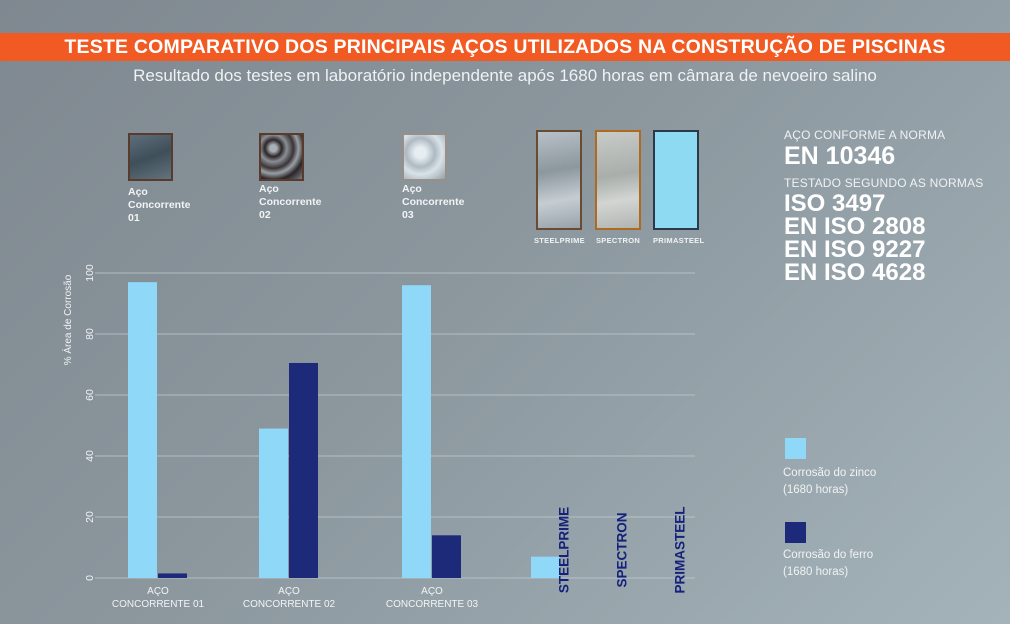  I want to click on sample-photo-steelprime, so click(559, 180).